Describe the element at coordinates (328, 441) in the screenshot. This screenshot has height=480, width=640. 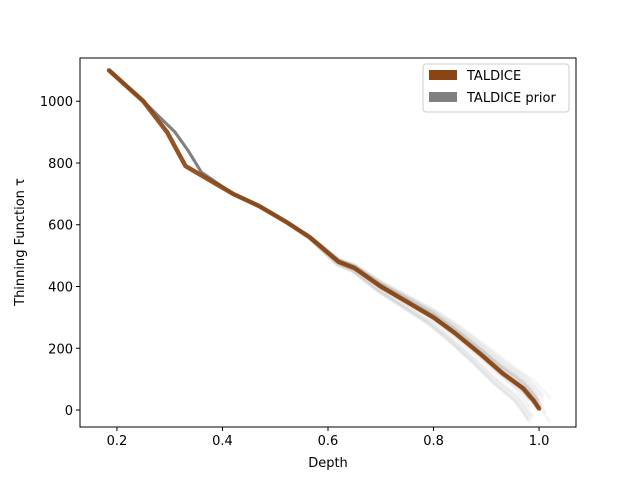
I see `x-tick-label: 0.6` at that location.